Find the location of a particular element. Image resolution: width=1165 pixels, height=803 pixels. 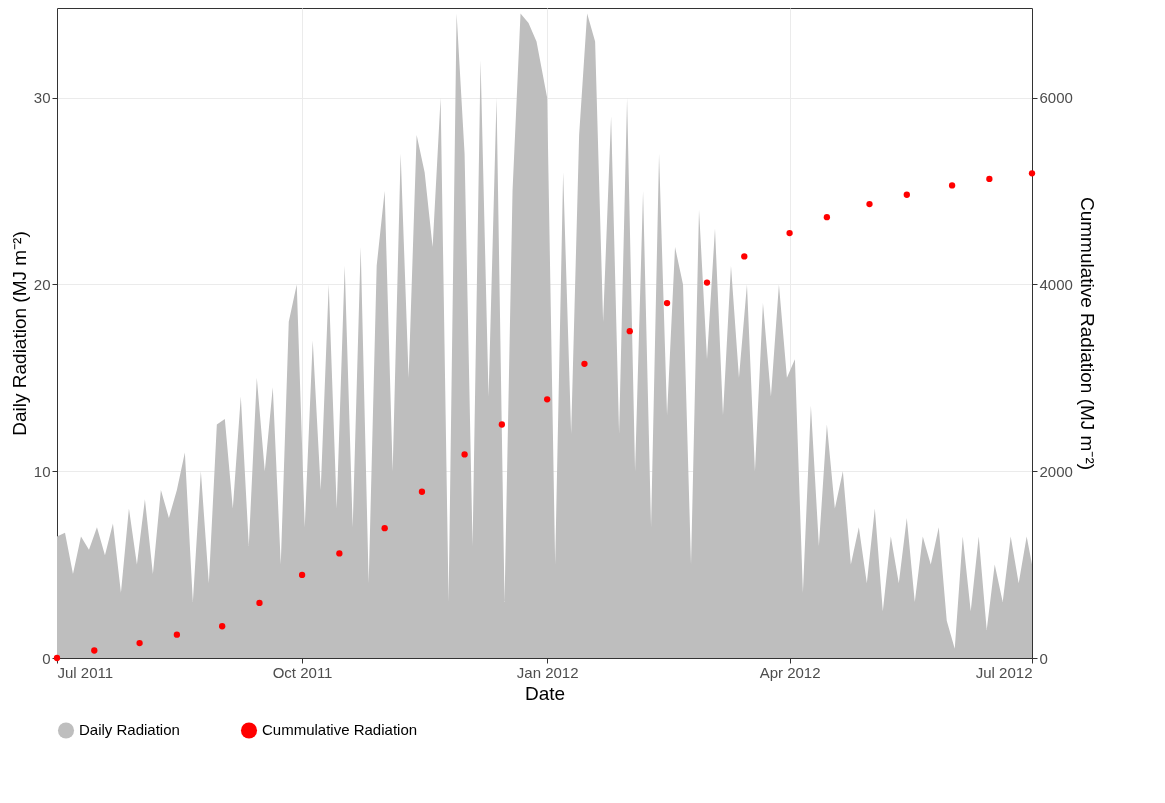

y-tick-label: 10 is located at coordinates (42, 471).